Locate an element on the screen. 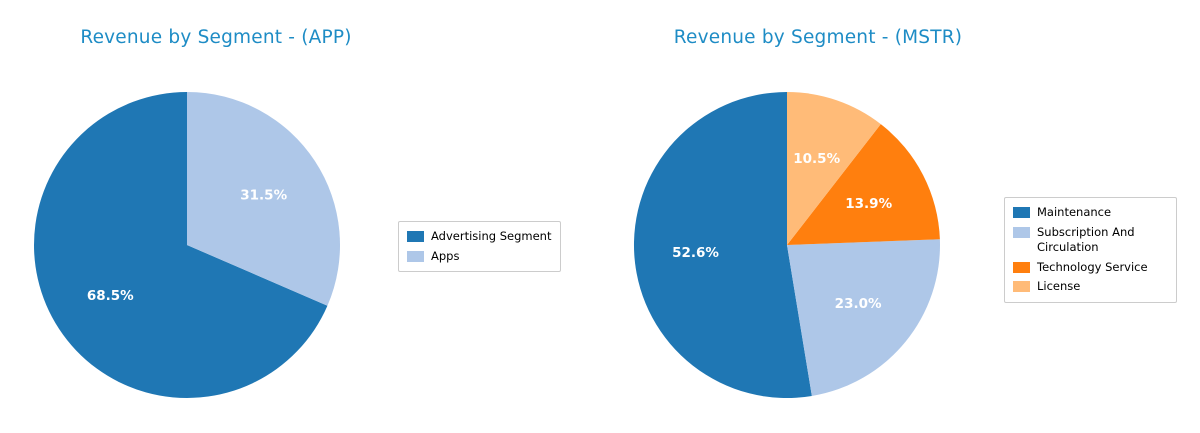 The height and width of the screenshot is (433, 1200). pie-slice-subscription-and-circulation is located at coordinates (863, 317).